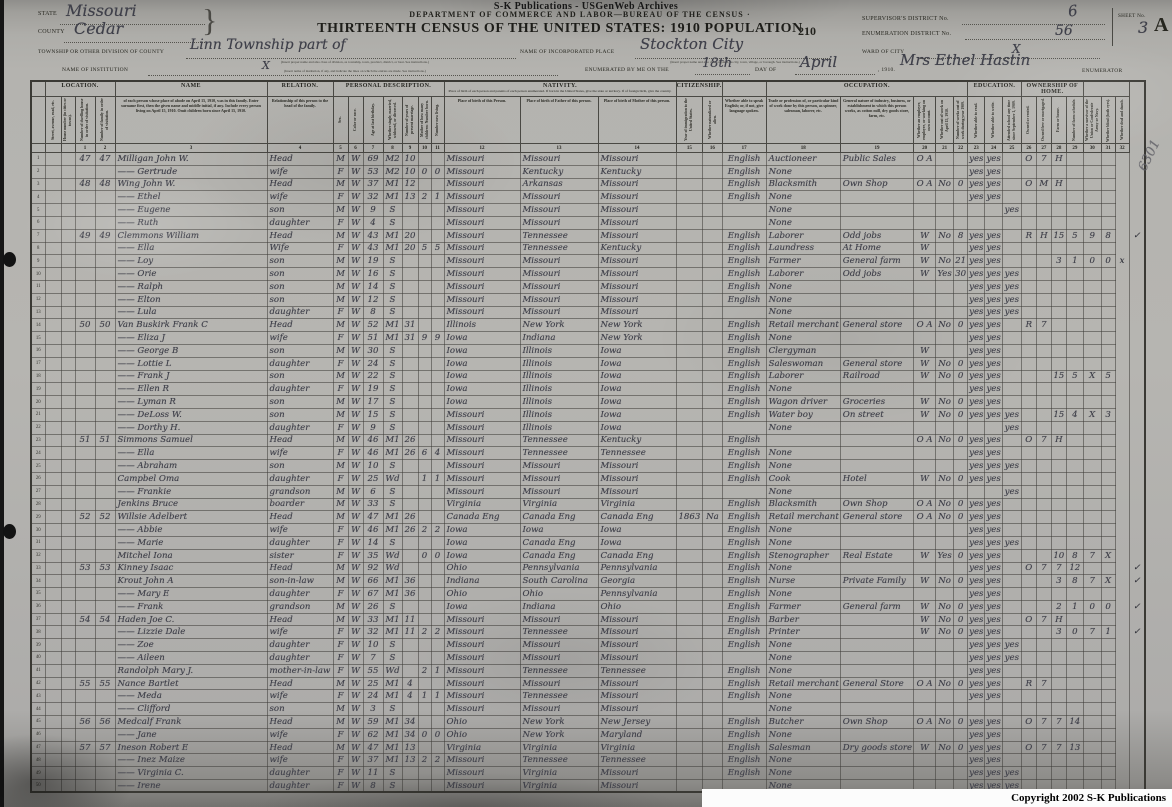  Describe the element at coordinates (1074, 555) in the screenshot. I see `cell-o4: 8` at that location.